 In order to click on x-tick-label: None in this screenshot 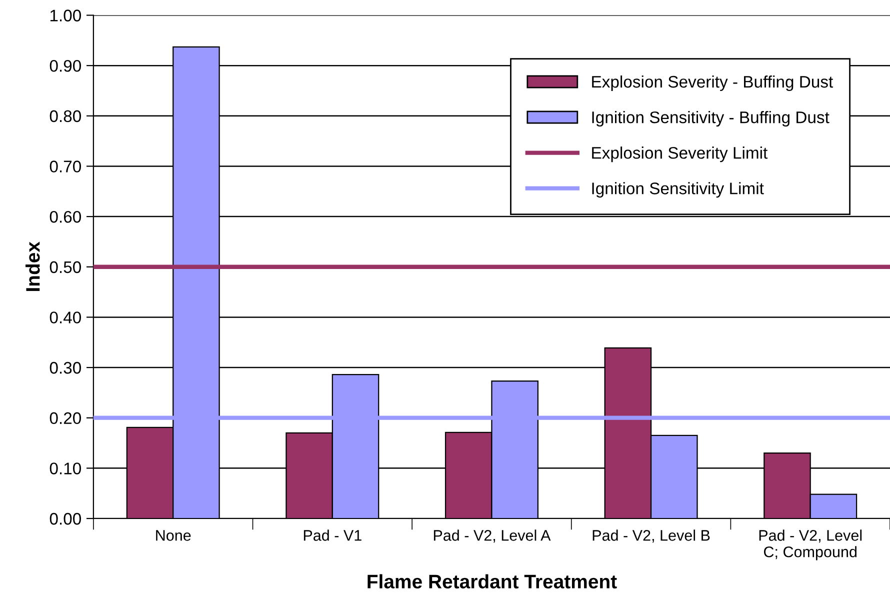, I will do `click(173, 535)`.